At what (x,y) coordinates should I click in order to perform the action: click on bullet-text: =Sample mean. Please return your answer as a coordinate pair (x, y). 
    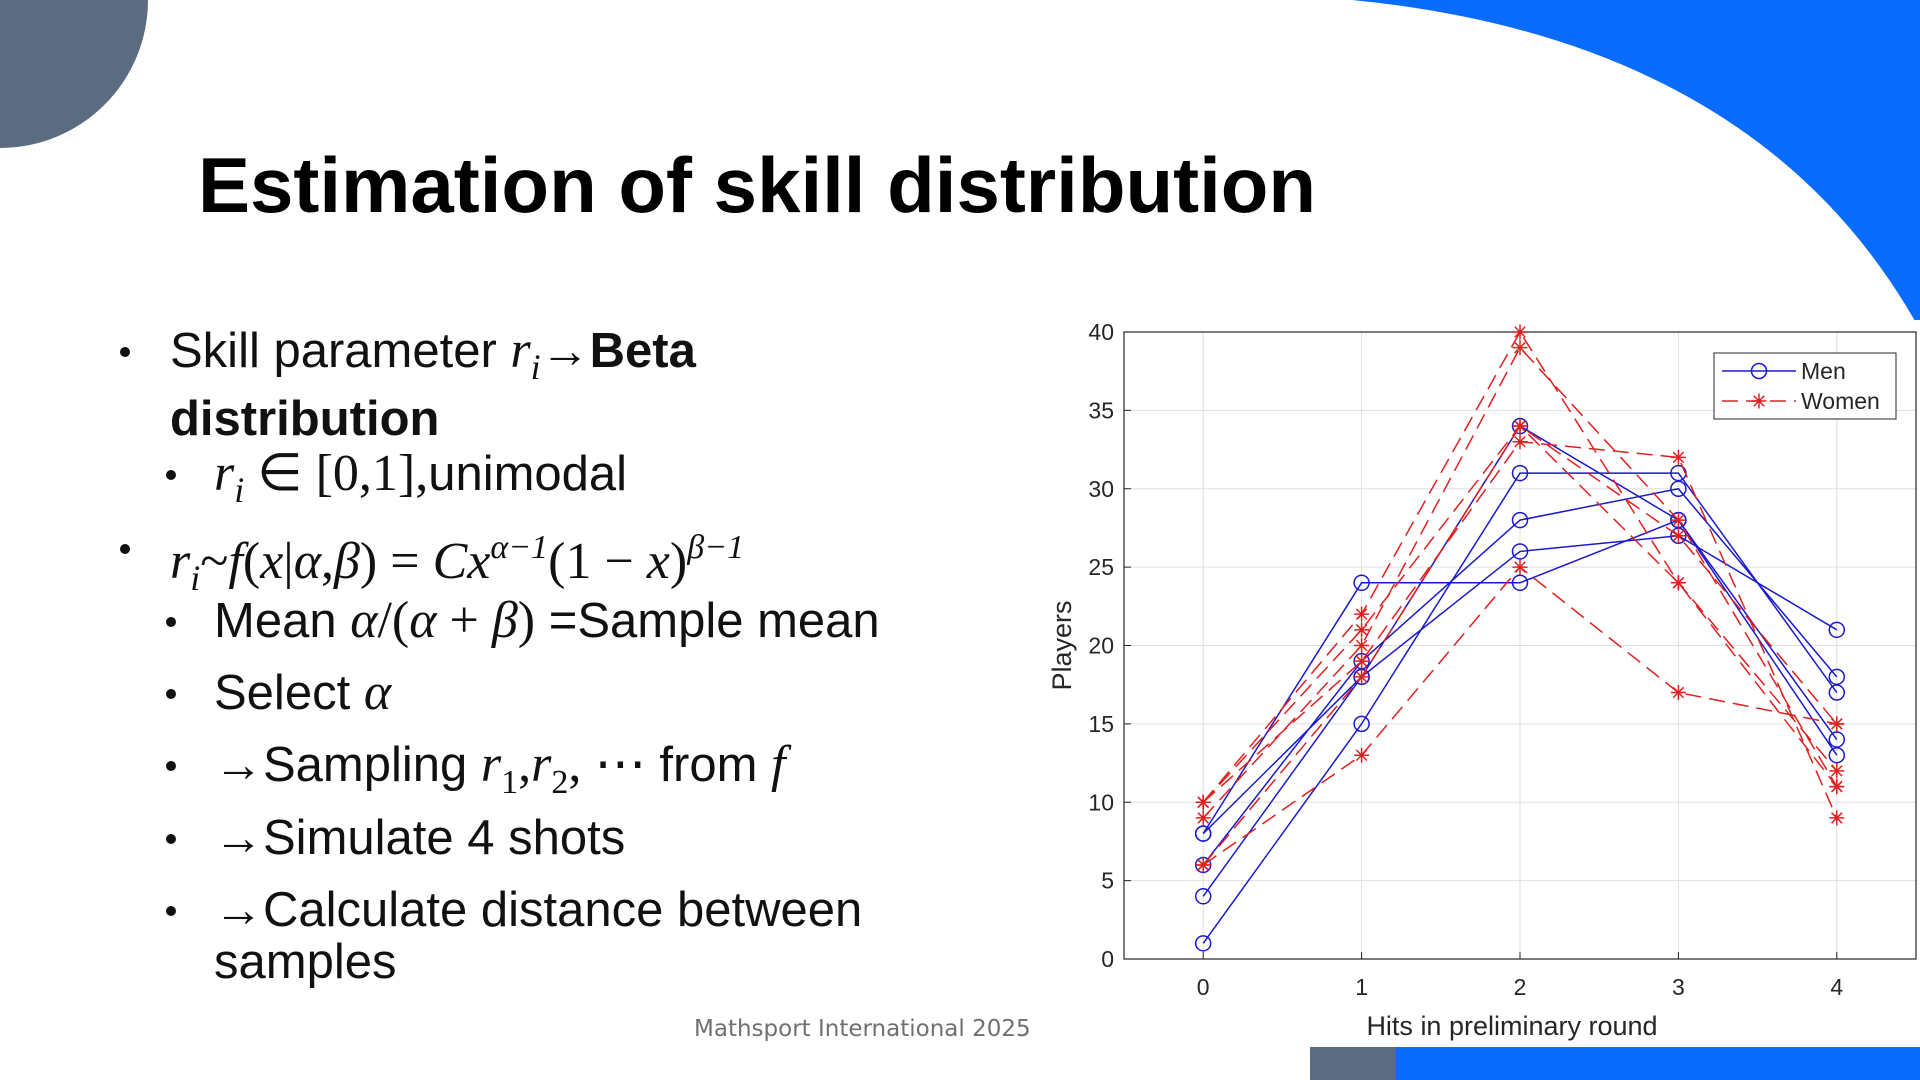
    Looking at the image, I should click on (707, 621).